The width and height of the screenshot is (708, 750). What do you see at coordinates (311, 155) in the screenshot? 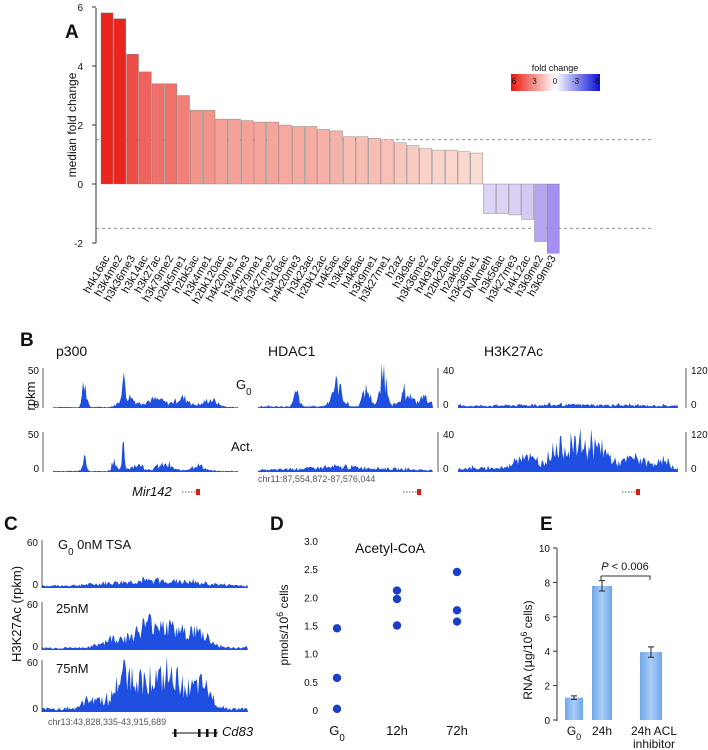
I see `bar-h3k23ac` at bounding box center [311, 155].